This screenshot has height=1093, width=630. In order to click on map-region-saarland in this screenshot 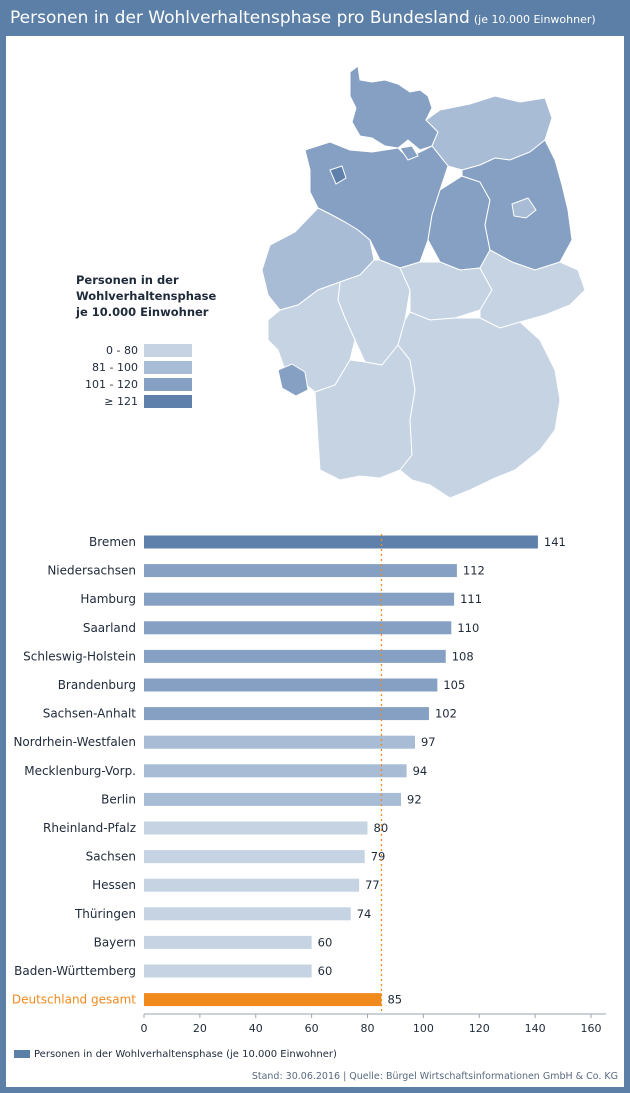, I will do `click(293, 380)`.